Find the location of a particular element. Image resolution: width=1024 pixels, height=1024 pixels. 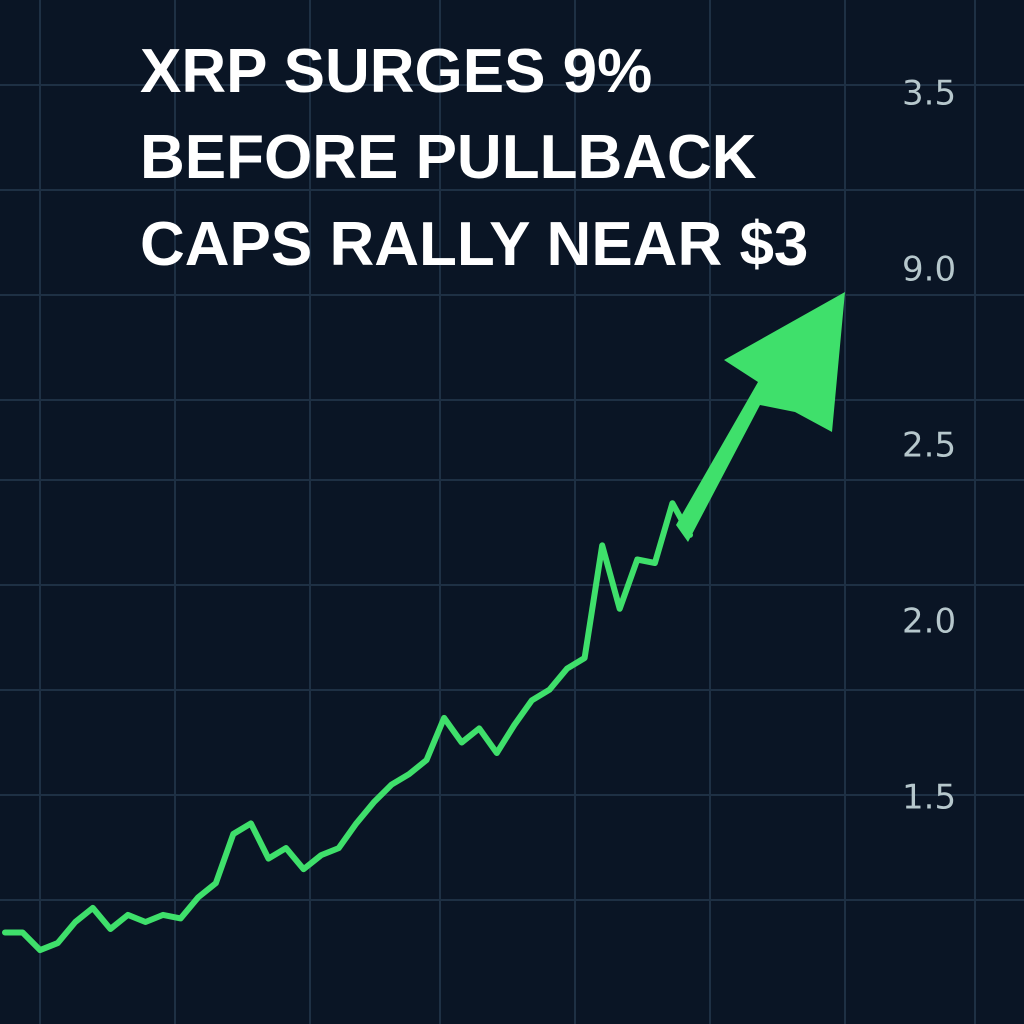

y-tick-label: 1.5 is located at coordinates (929, 797).